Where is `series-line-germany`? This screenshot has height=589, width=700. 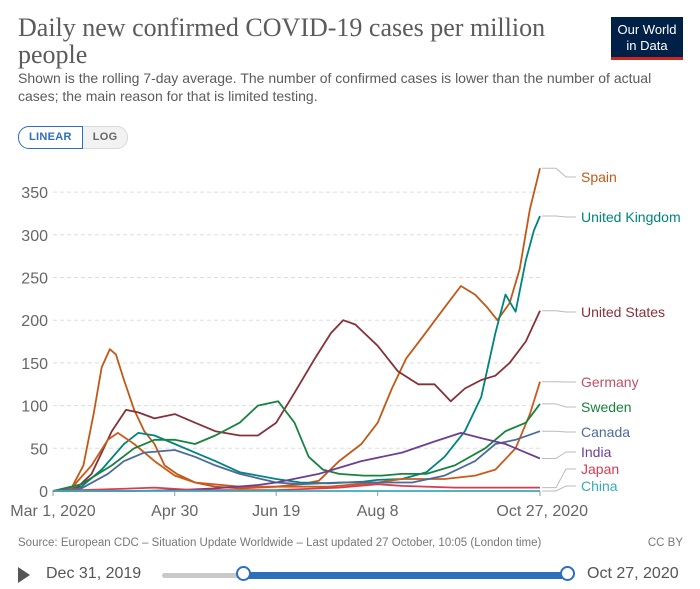 series-line-germany is located at coordinates (296, 436).